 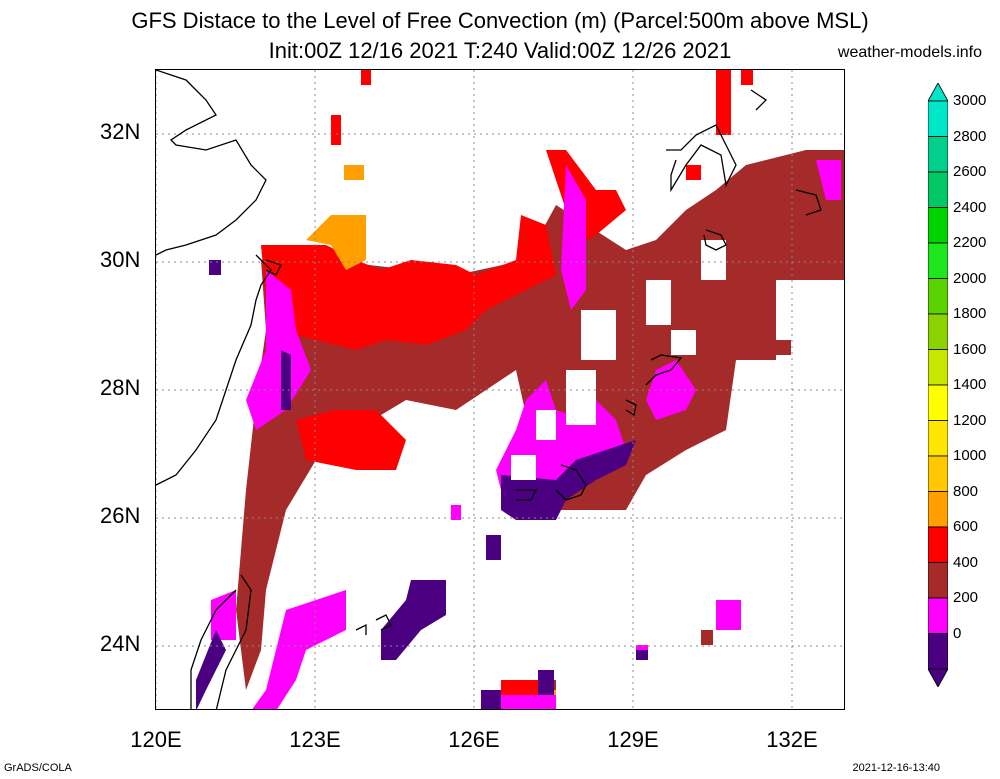 I want to click on colorbar-label: 1000, so click(x=970, y=455).